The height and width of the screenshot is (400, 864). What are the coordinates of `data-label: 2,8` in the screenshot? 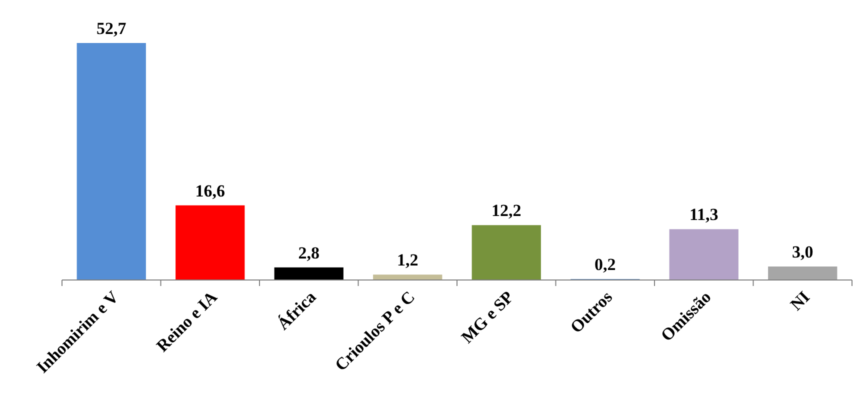 It's located at (309, 252).